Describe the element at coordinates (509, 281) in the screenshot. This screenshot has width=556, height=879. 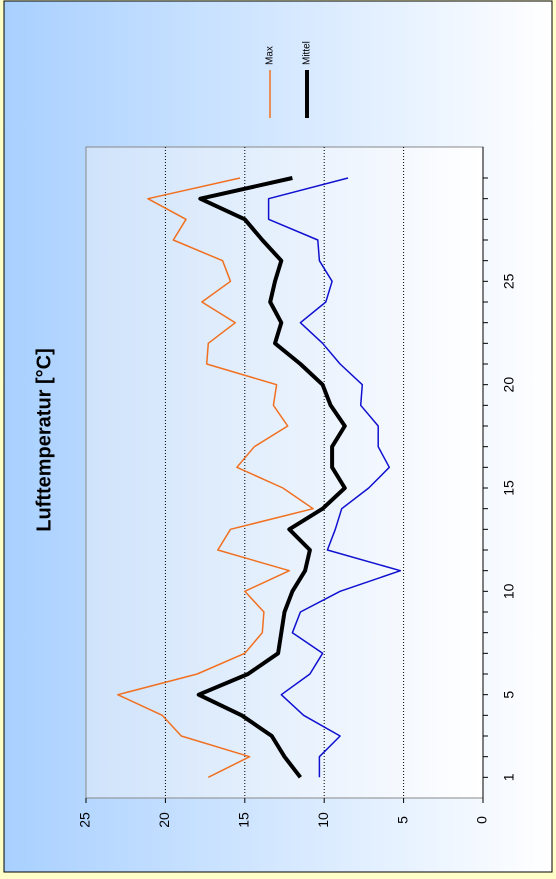
I see `x-tick-label: 25` at that location.